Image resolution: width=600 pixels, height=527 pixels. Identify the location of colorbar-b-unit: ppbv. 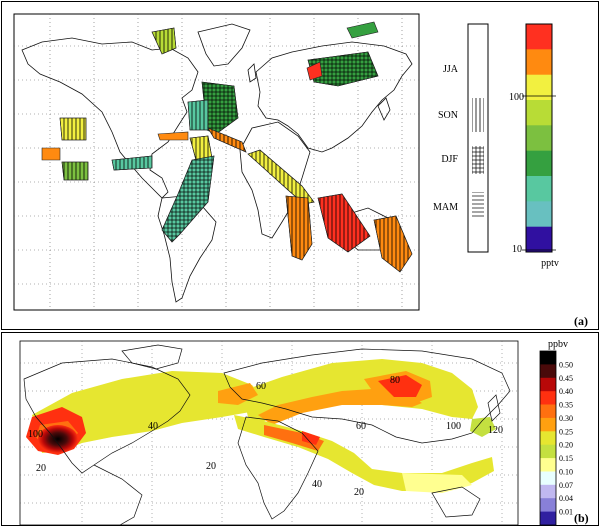
(558, 344).